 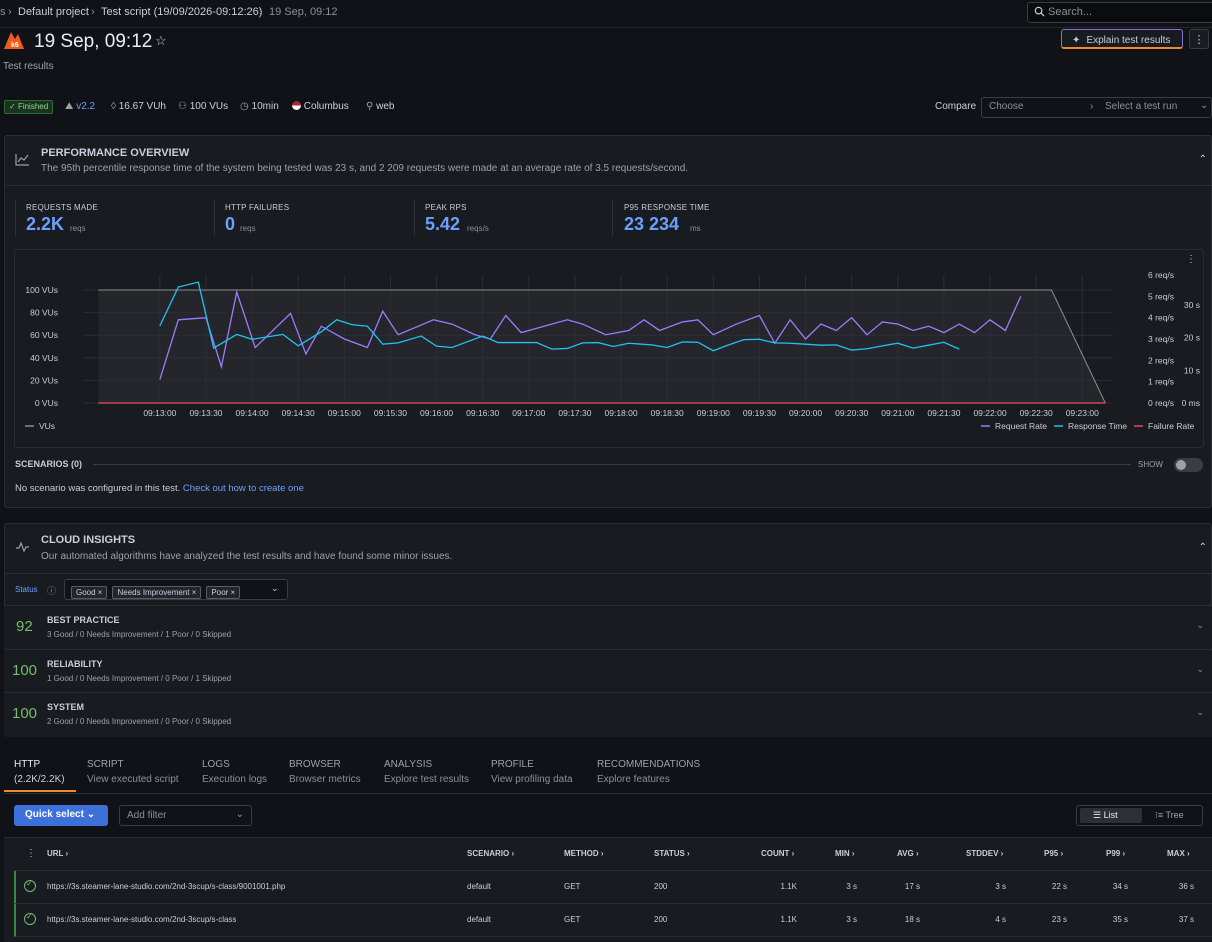 I want to click on x-tick-label: 09:21:00, so click(x=897, y=413).